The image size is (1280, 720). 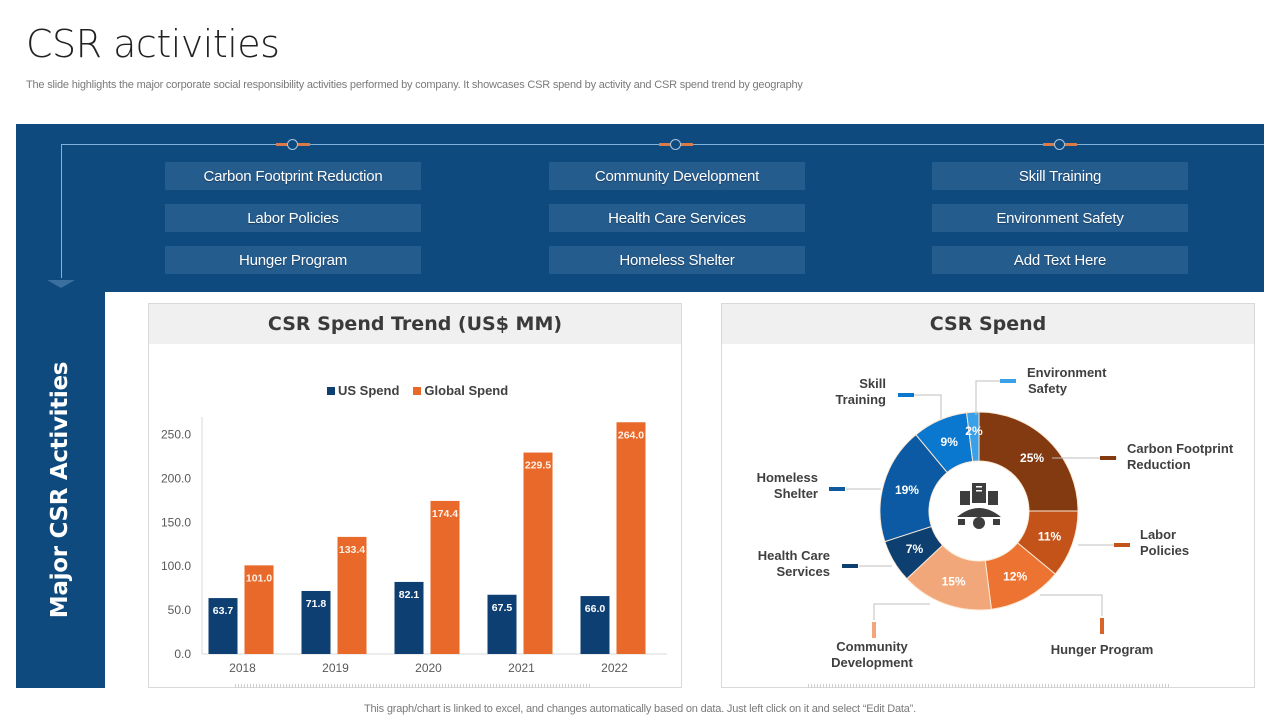 I want to click on marker-carbon-footprint, so click(x=1108, y=458).